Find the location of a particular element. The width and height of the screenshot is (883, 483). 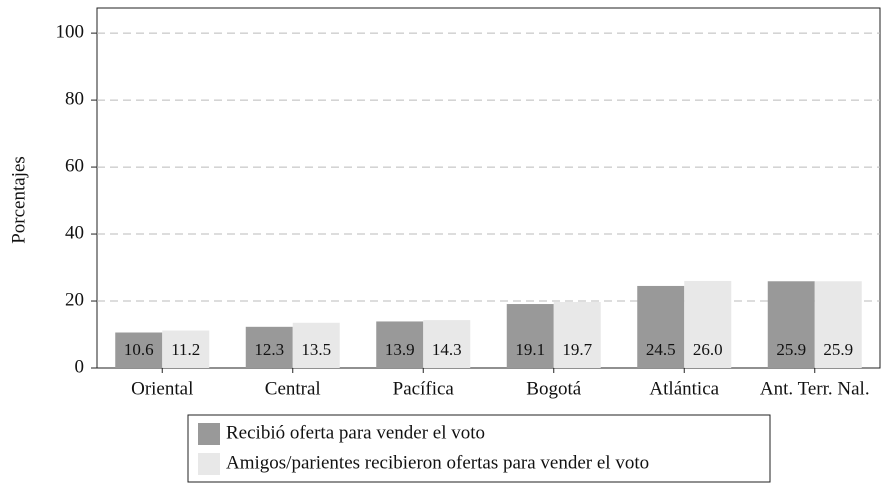

data-label: 11.2 is located at coordinates (185, 349).